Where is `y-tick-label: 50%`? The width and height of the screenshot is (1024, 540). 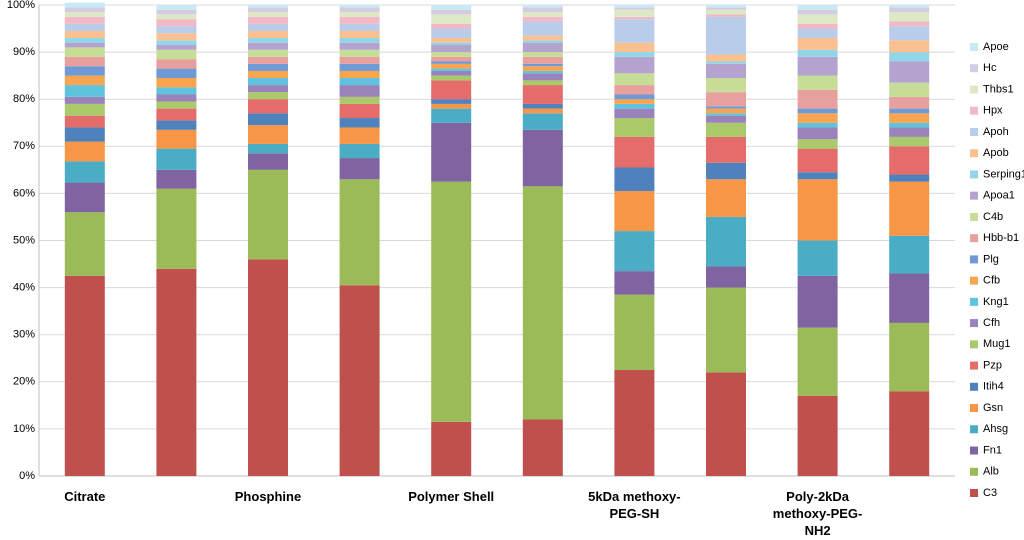
y-tick-label: 50% is located at coordinates (24, 240).